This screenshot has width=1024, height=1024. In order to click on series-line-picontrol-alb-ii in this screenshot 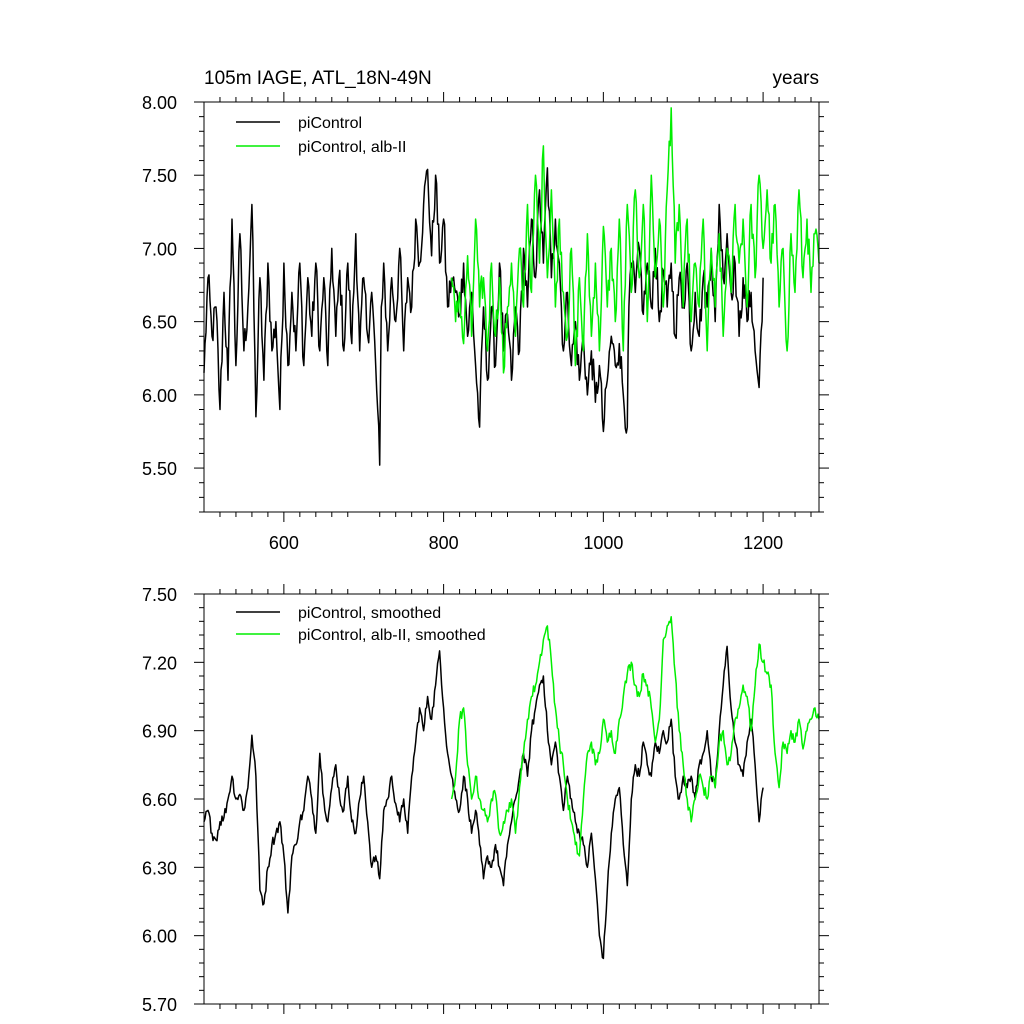, I will do `click(635, 240)`.